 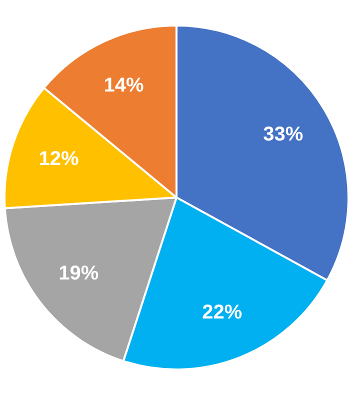 What do you see at coordinates (283, 134) in the screenshot?
I see `data-label: 33%` at bounding box center [283, 134].